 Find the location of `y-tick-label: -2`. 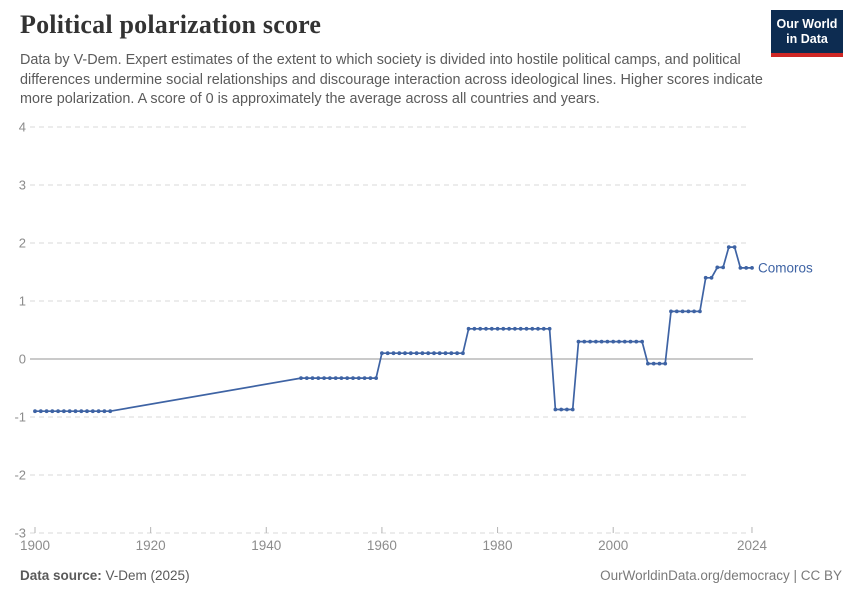

y-tick-label: -2 is located at coordinates (20, 475).